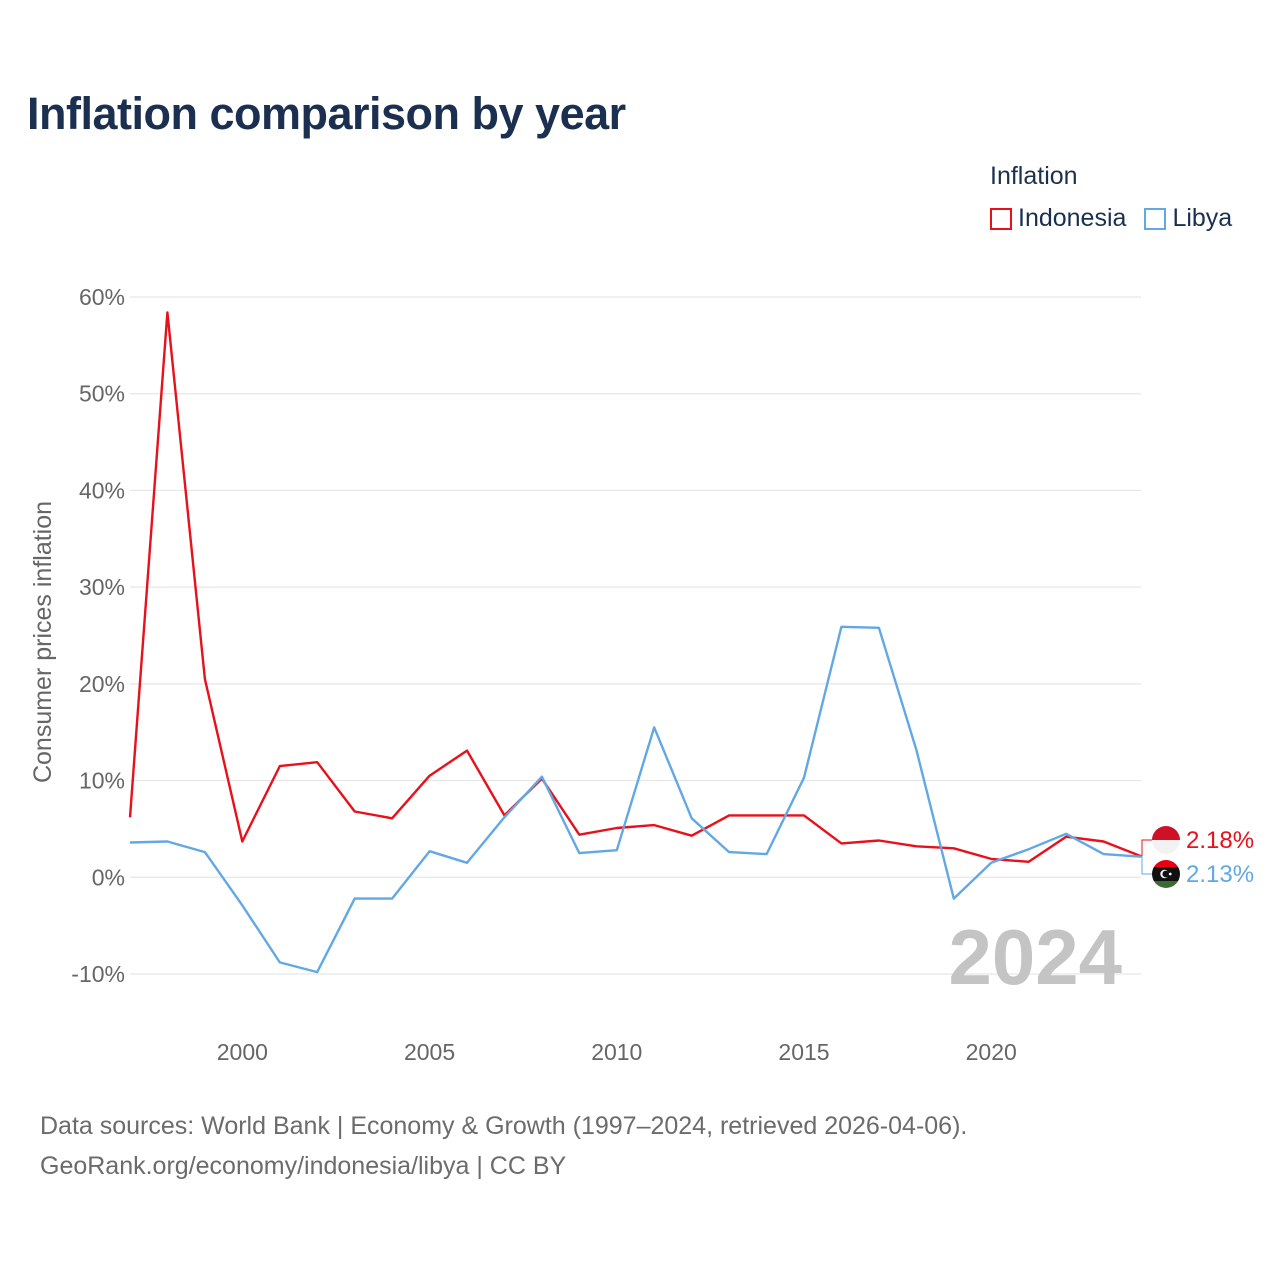  I want to click on legend: Indonesia Libya, so click(1111, 218).